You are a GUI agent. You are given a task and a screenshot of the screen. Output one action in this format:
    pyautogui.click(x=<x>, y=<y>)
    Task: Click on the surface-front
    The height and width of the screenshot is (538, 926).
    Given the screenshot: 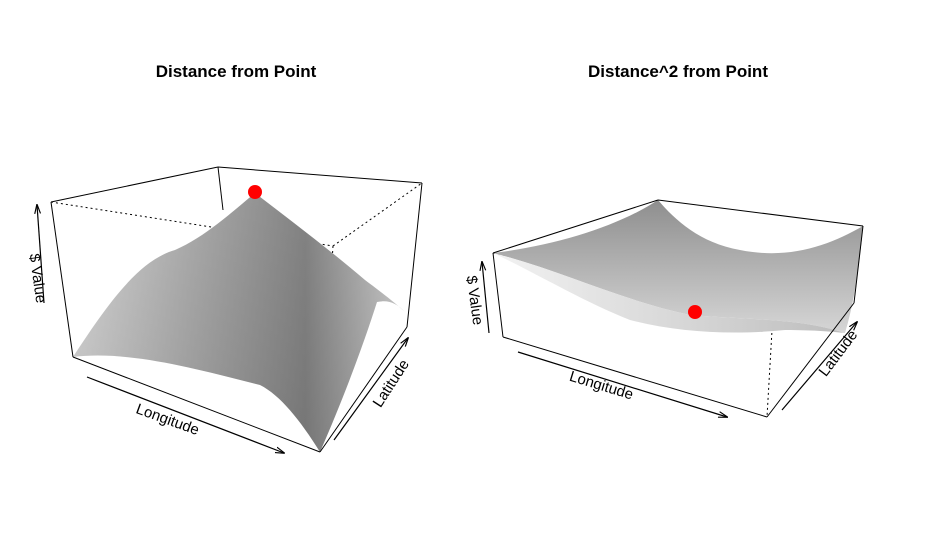 What is the action you would take?
    pyautogui.click(x=669, y=293)
    